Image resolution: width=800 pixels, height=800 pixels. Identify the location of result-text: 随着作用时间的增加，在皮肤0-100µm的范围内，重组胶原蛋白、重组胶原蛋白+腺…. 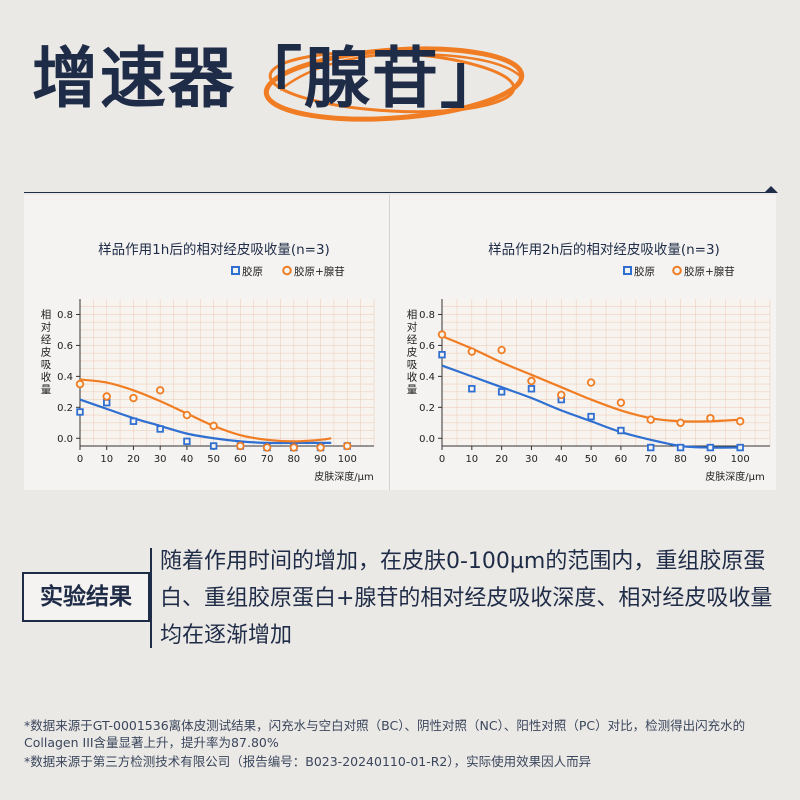
(466, 598).